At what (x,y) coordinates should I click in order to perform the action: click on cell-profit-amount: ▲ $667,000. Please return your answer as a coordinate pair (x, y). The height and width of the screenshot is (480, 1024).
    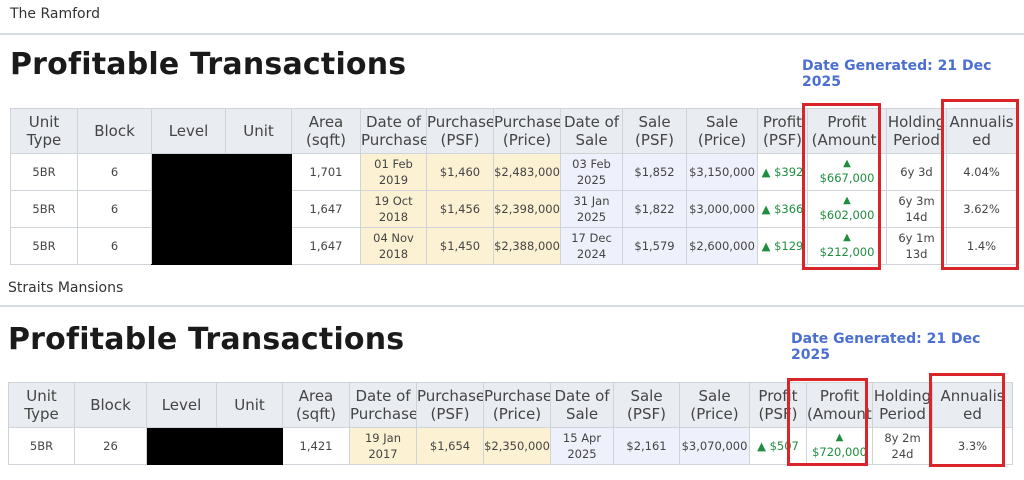
    Looking at the image, I should click on (847, 172).